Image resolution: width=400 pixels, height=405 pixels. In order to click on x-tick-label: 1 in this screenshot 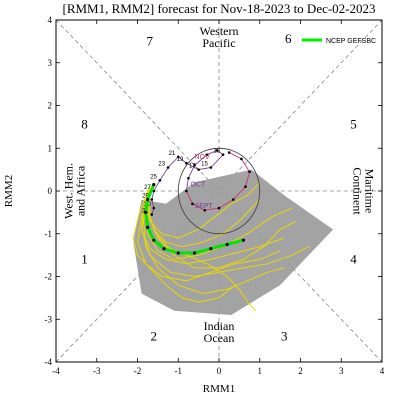, I will do `click(260, 371)`.